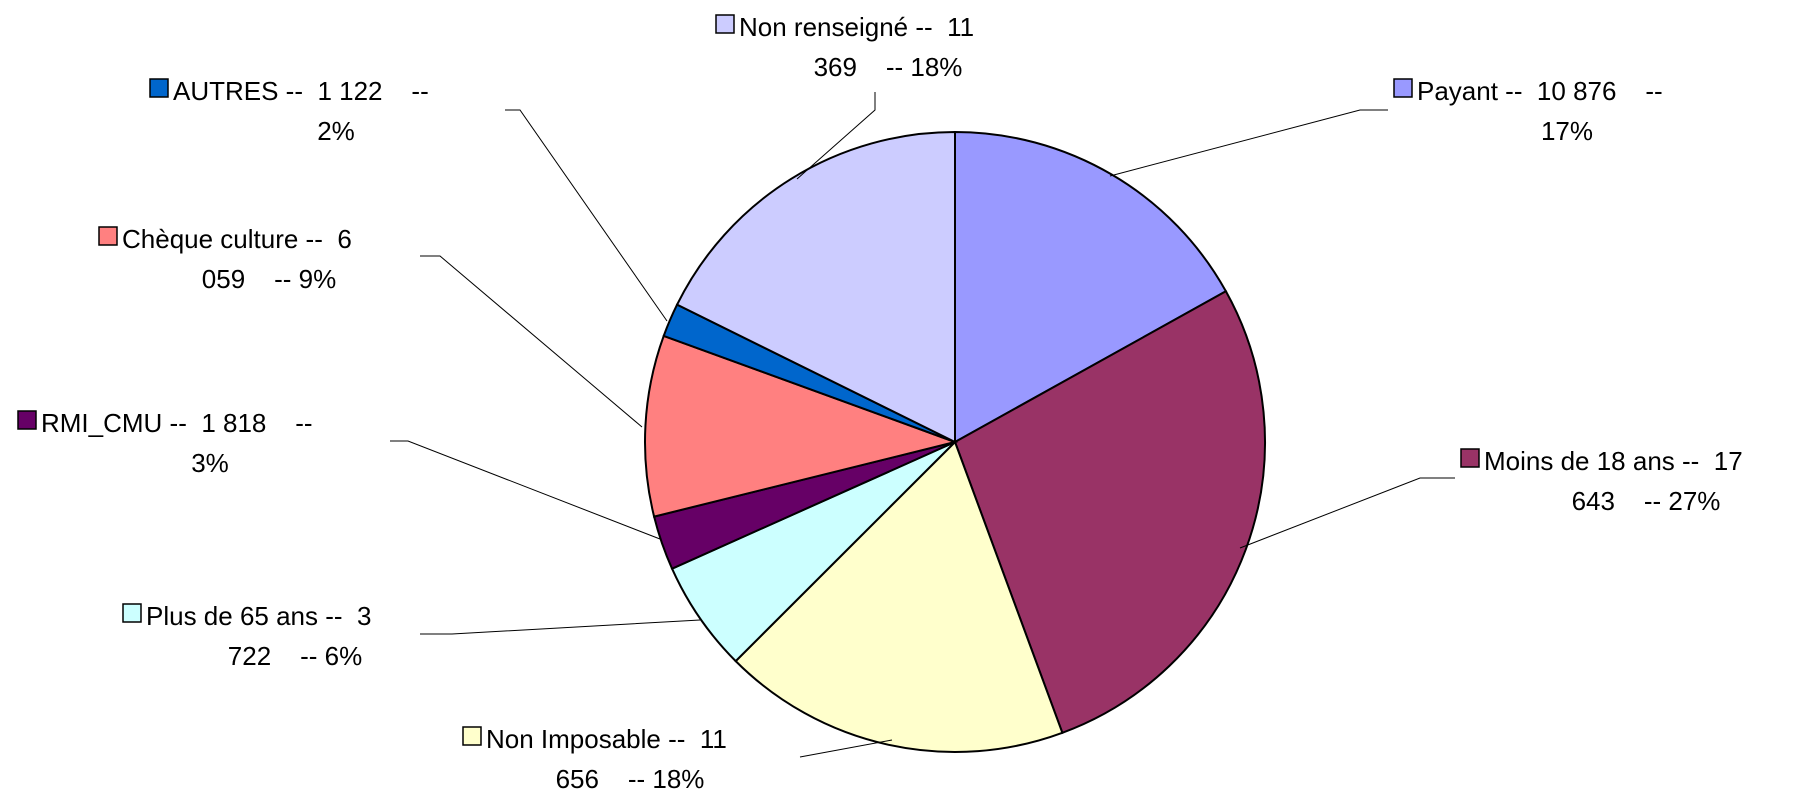 Image resolution: width=1812 pixels, height=789 pixels. What do you see at coordinates (1109, 512) in the screenshot?
I see `pie-slice-moins-de-18-ans` at bounding box center [1109, 512].